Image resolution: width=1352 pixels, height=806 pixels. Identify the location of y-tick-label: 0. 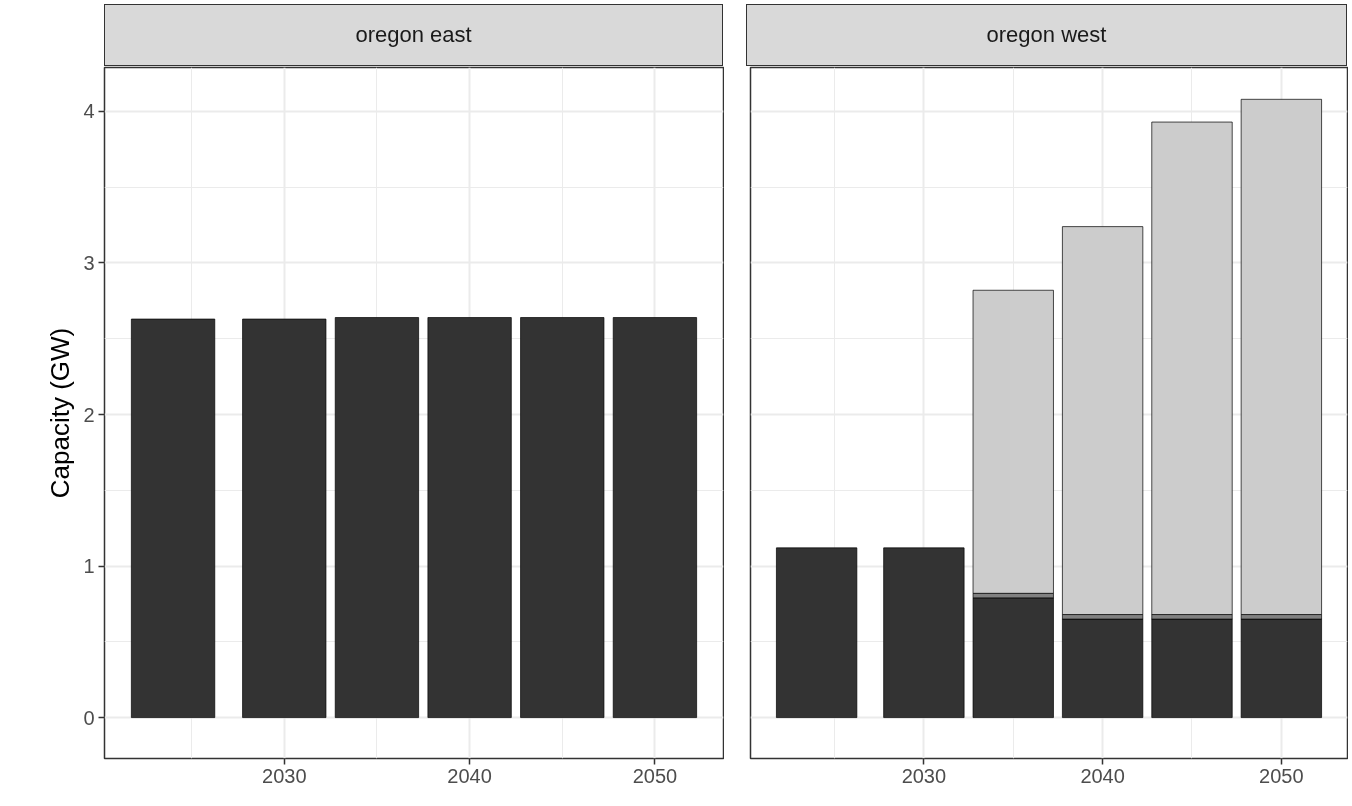
(89, 717).